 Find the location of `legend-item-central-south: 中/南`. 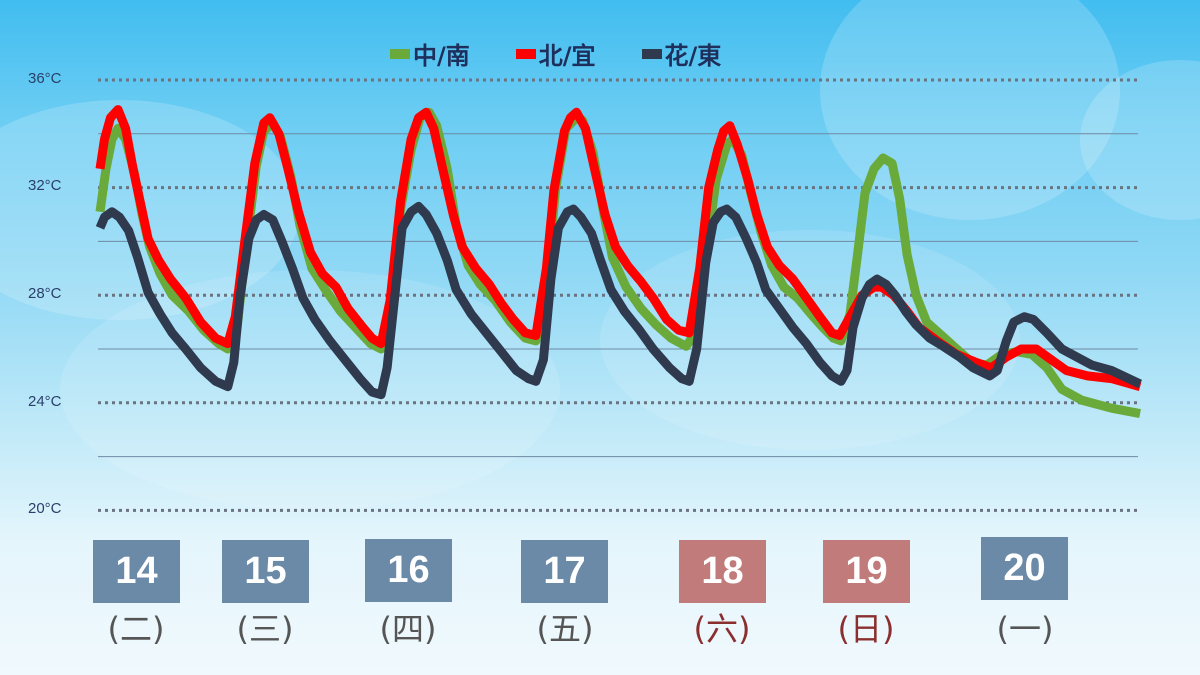

legend-item-central-south: 中/南 is located at coordinates (430, 53).